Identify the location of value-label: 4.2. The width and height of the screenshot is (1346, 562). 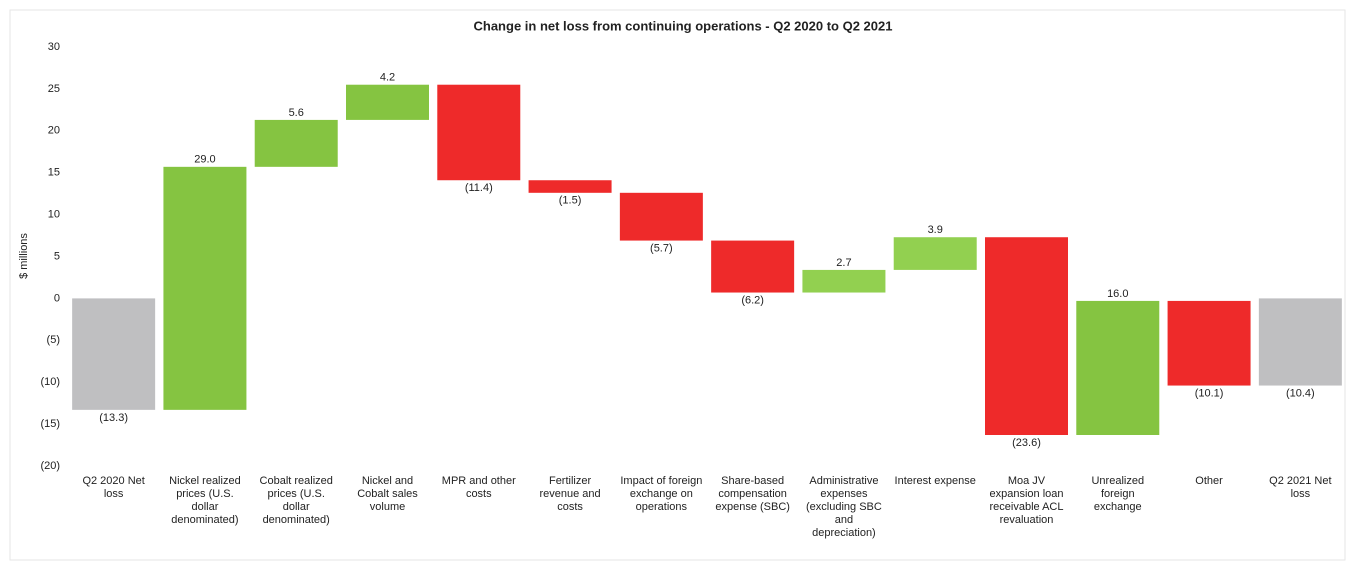
(387, 78).